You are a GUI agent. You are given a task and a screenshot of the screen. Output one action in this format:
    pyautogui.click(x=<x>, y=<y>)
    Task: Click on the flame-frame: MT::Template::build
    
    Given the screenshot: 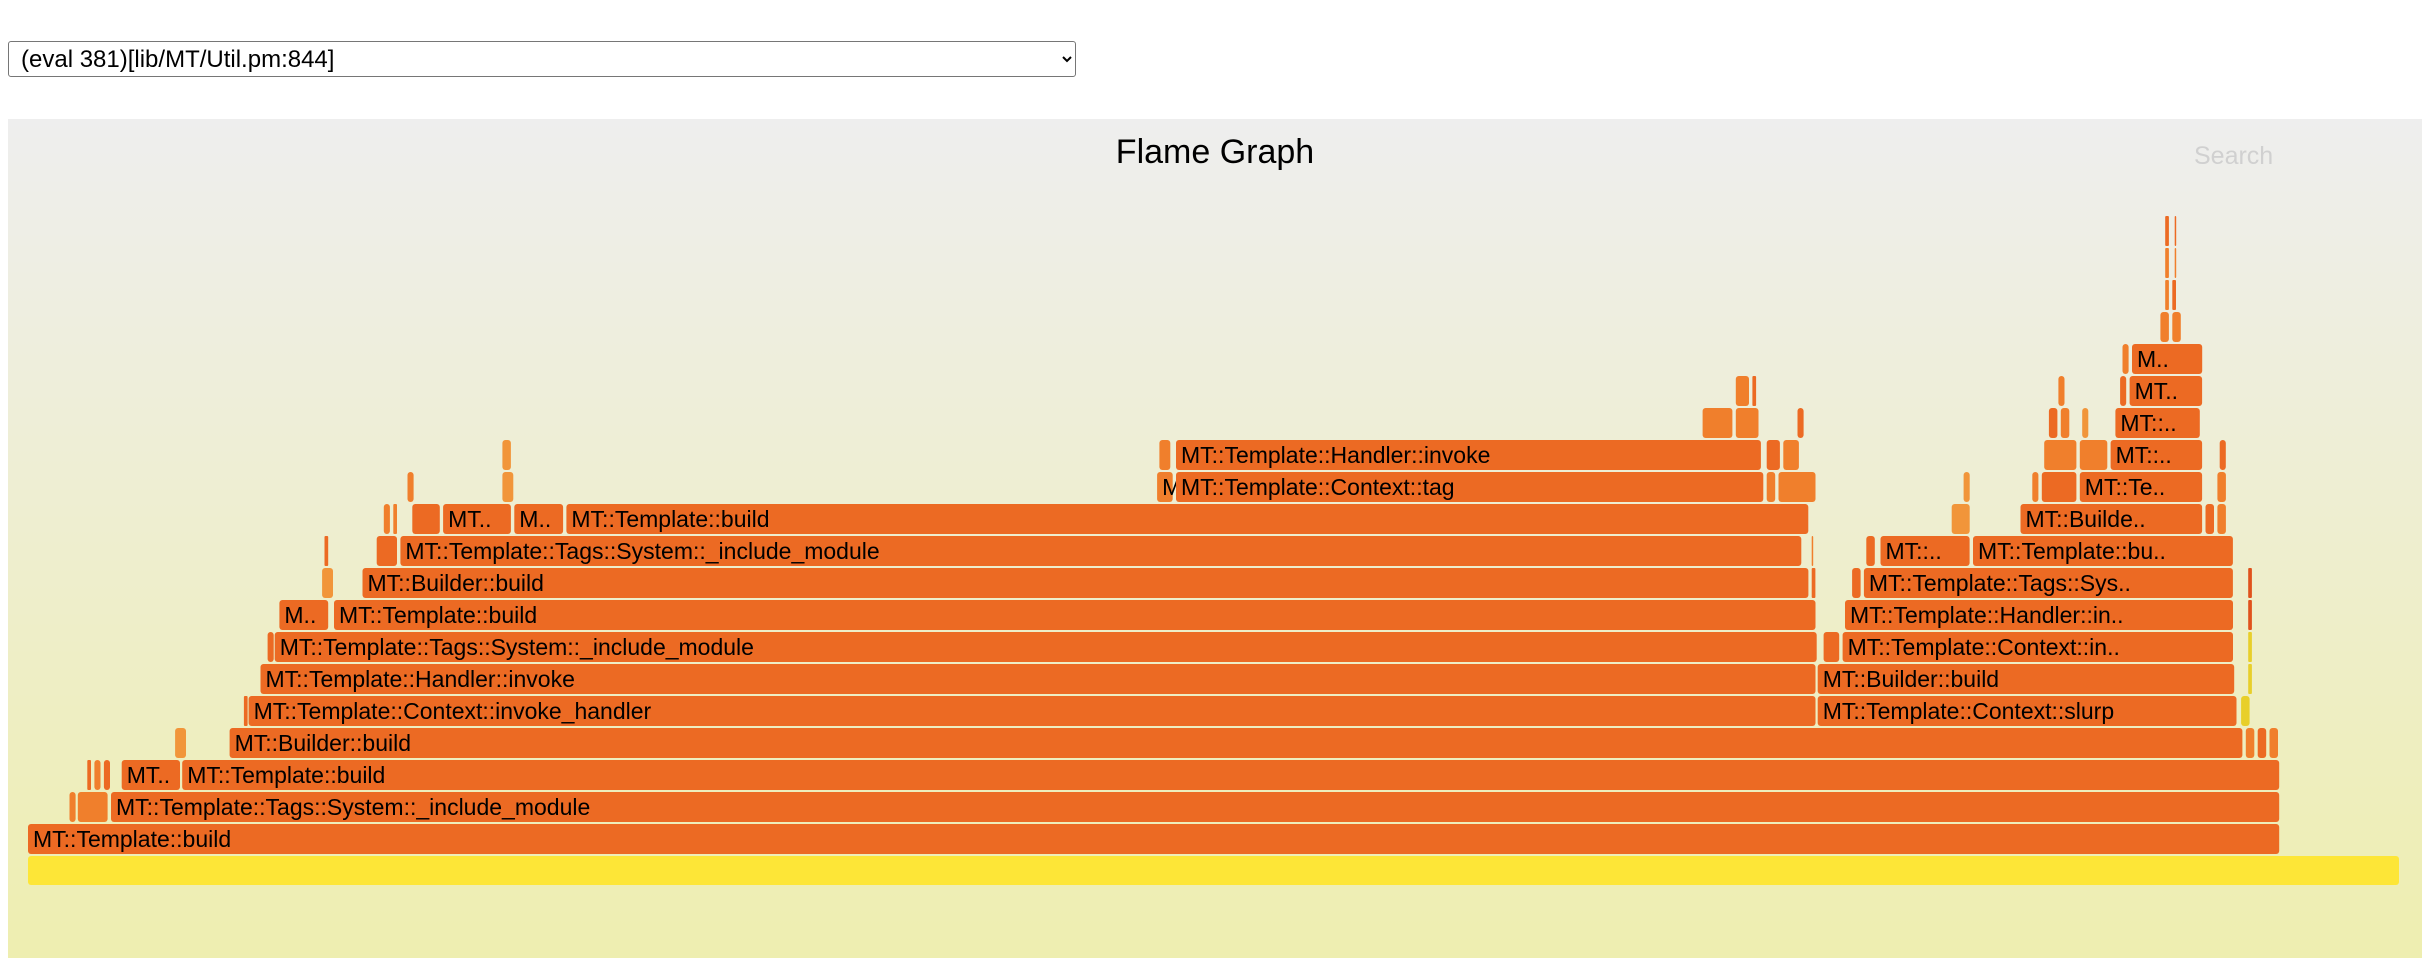 What is the action you would take?
    pyautogui.click(x=1187, y=519)
    